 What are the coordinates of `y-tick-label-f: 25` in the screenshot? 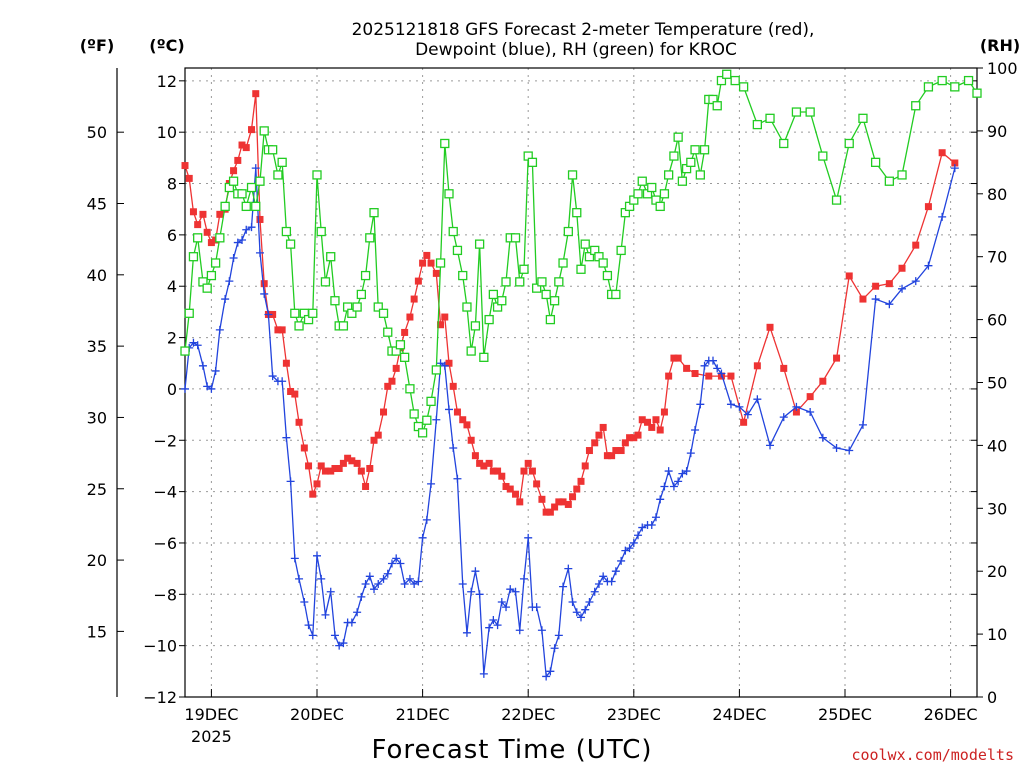 It's located at (97, 489).